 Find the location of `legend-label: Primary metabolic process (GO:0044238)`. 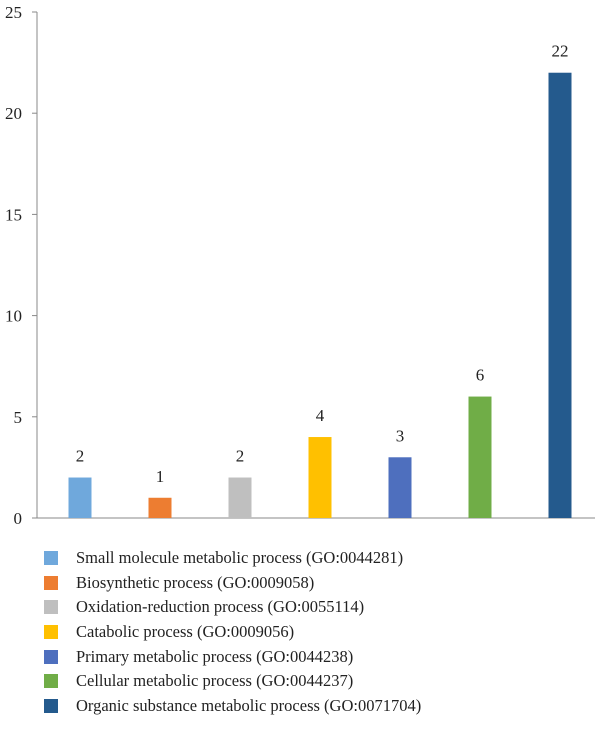

legend-label: Primary metabolic process (GO:0044238) is located at coordinates (215, 656).